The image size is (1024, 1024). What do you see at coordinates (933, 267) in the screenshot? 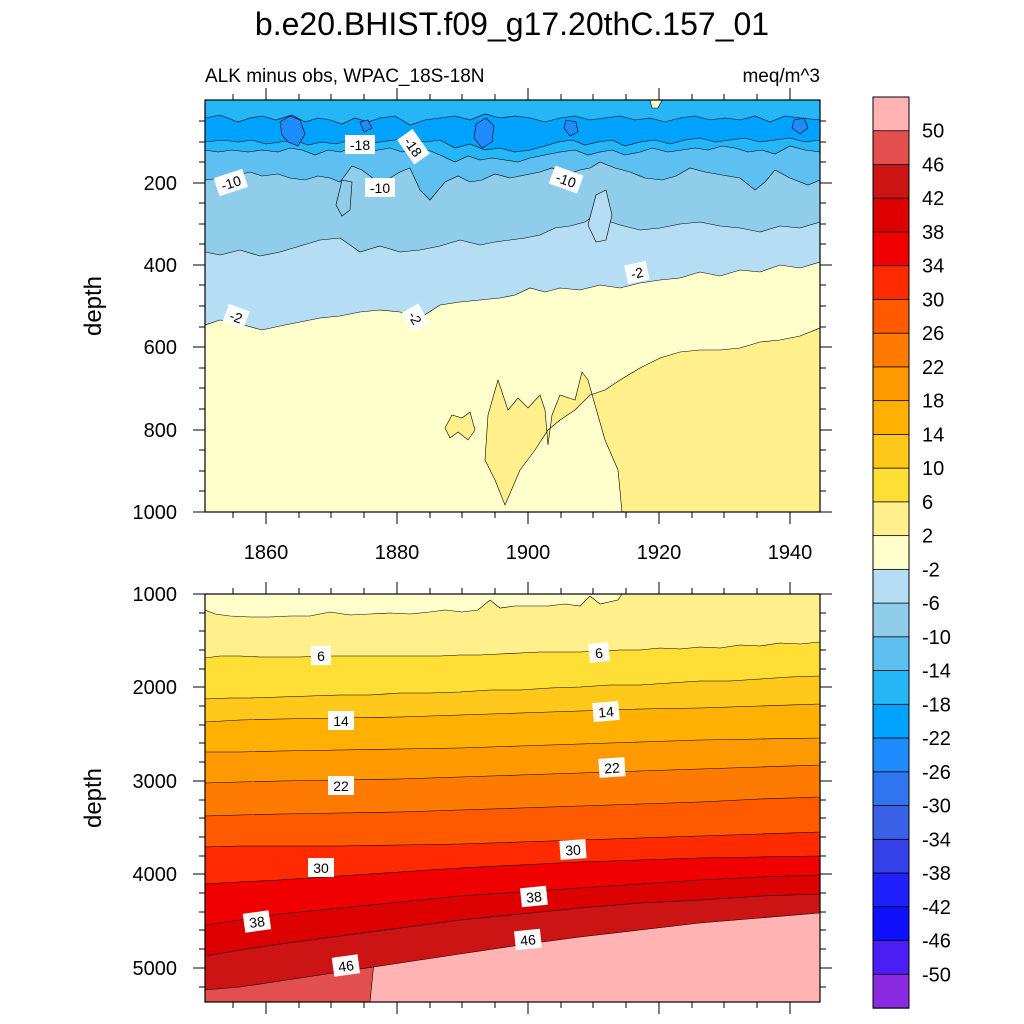
I see `colorbar-label: 34` at bounding box center [933, 267].